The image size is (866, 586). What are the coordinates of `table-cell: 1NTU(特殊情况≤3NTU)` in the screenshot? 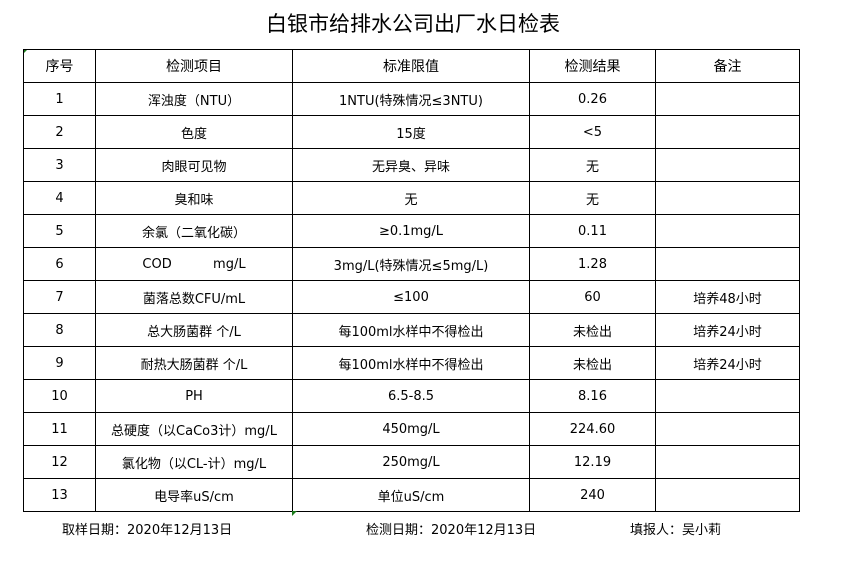 It's located at (411, 99).